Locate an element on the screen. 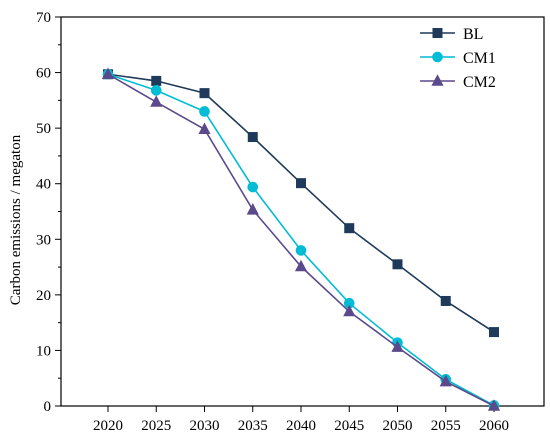 Image resolution: width=550 pixels, height=441 pixels. x-tick-label: 2035 is located at coordinates (253, 426).